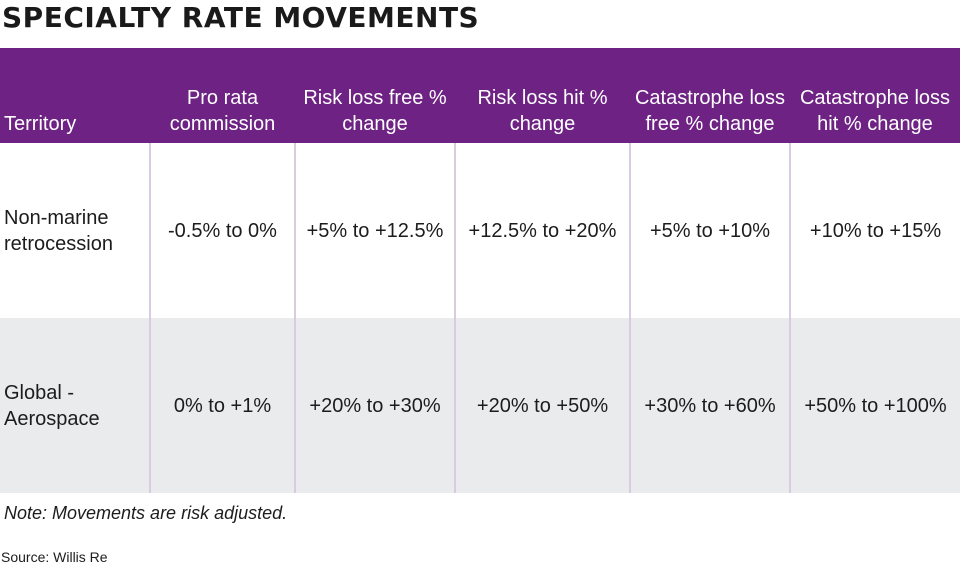 The height and width of the screenshot is (576, 960). I want to click on header-catastrophe-loss-hit: Catastrophe loss hit % change, so click(875, 95).